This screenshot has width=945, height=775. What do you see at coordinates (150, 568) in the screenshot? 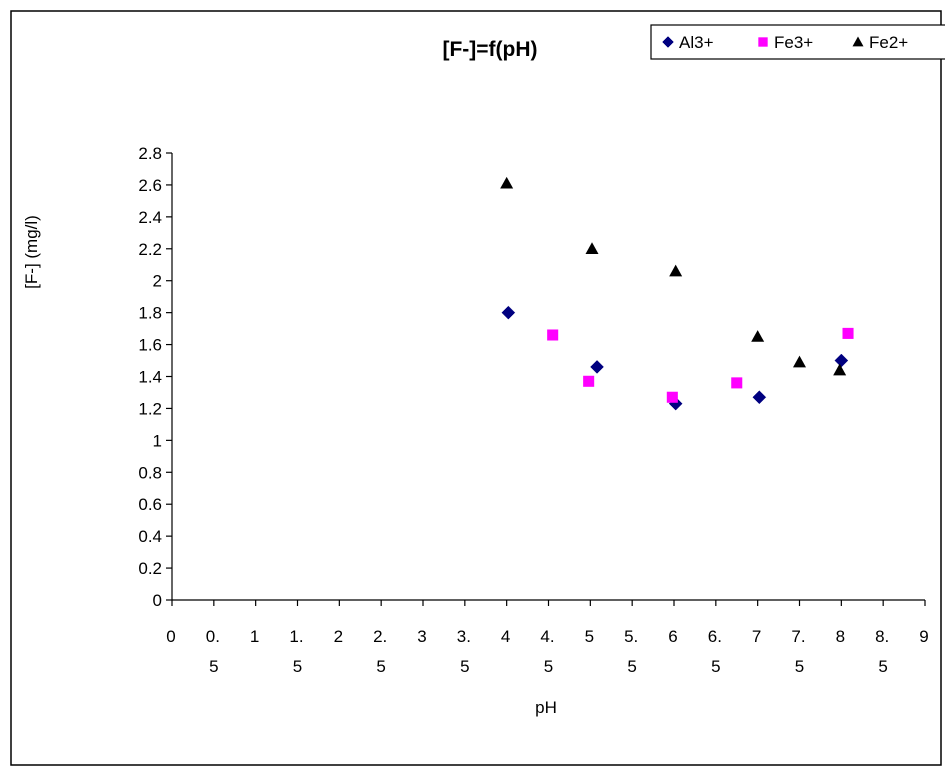
I see `y-tick-label: 0.2` at bounding box center [150, 568].